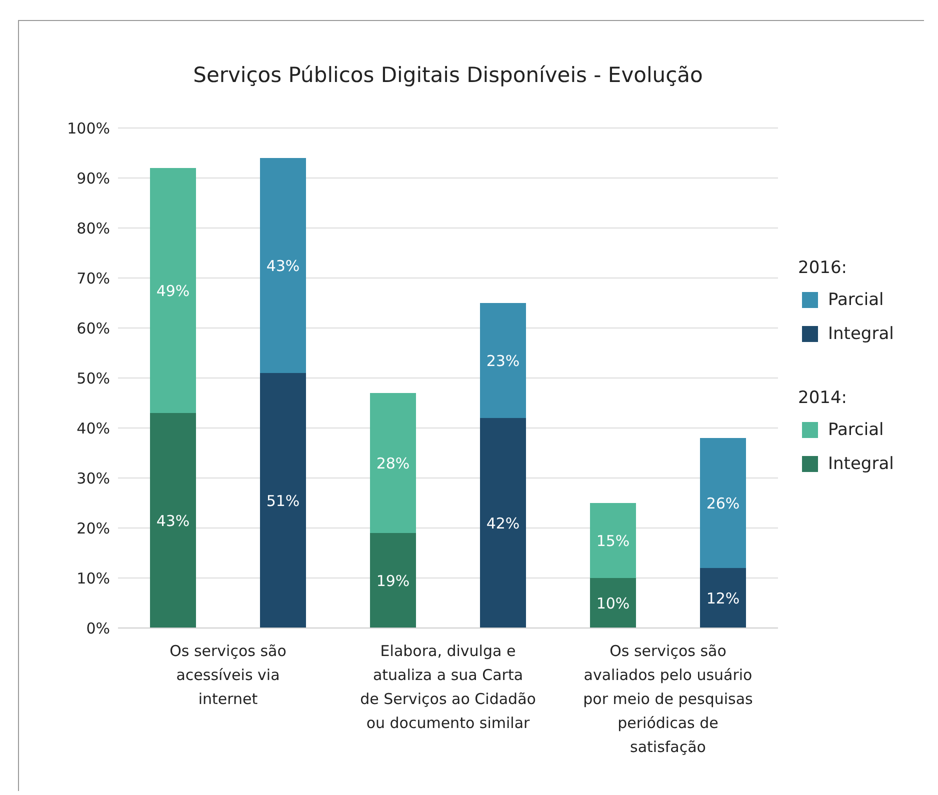 The width and height of the screenshot is (938, 795). Describe the element at coordinates (448, 75) in the screenshot. I see `chart-title: Serviços Públicos Digitais Disponíveis - Evolução` at that location.